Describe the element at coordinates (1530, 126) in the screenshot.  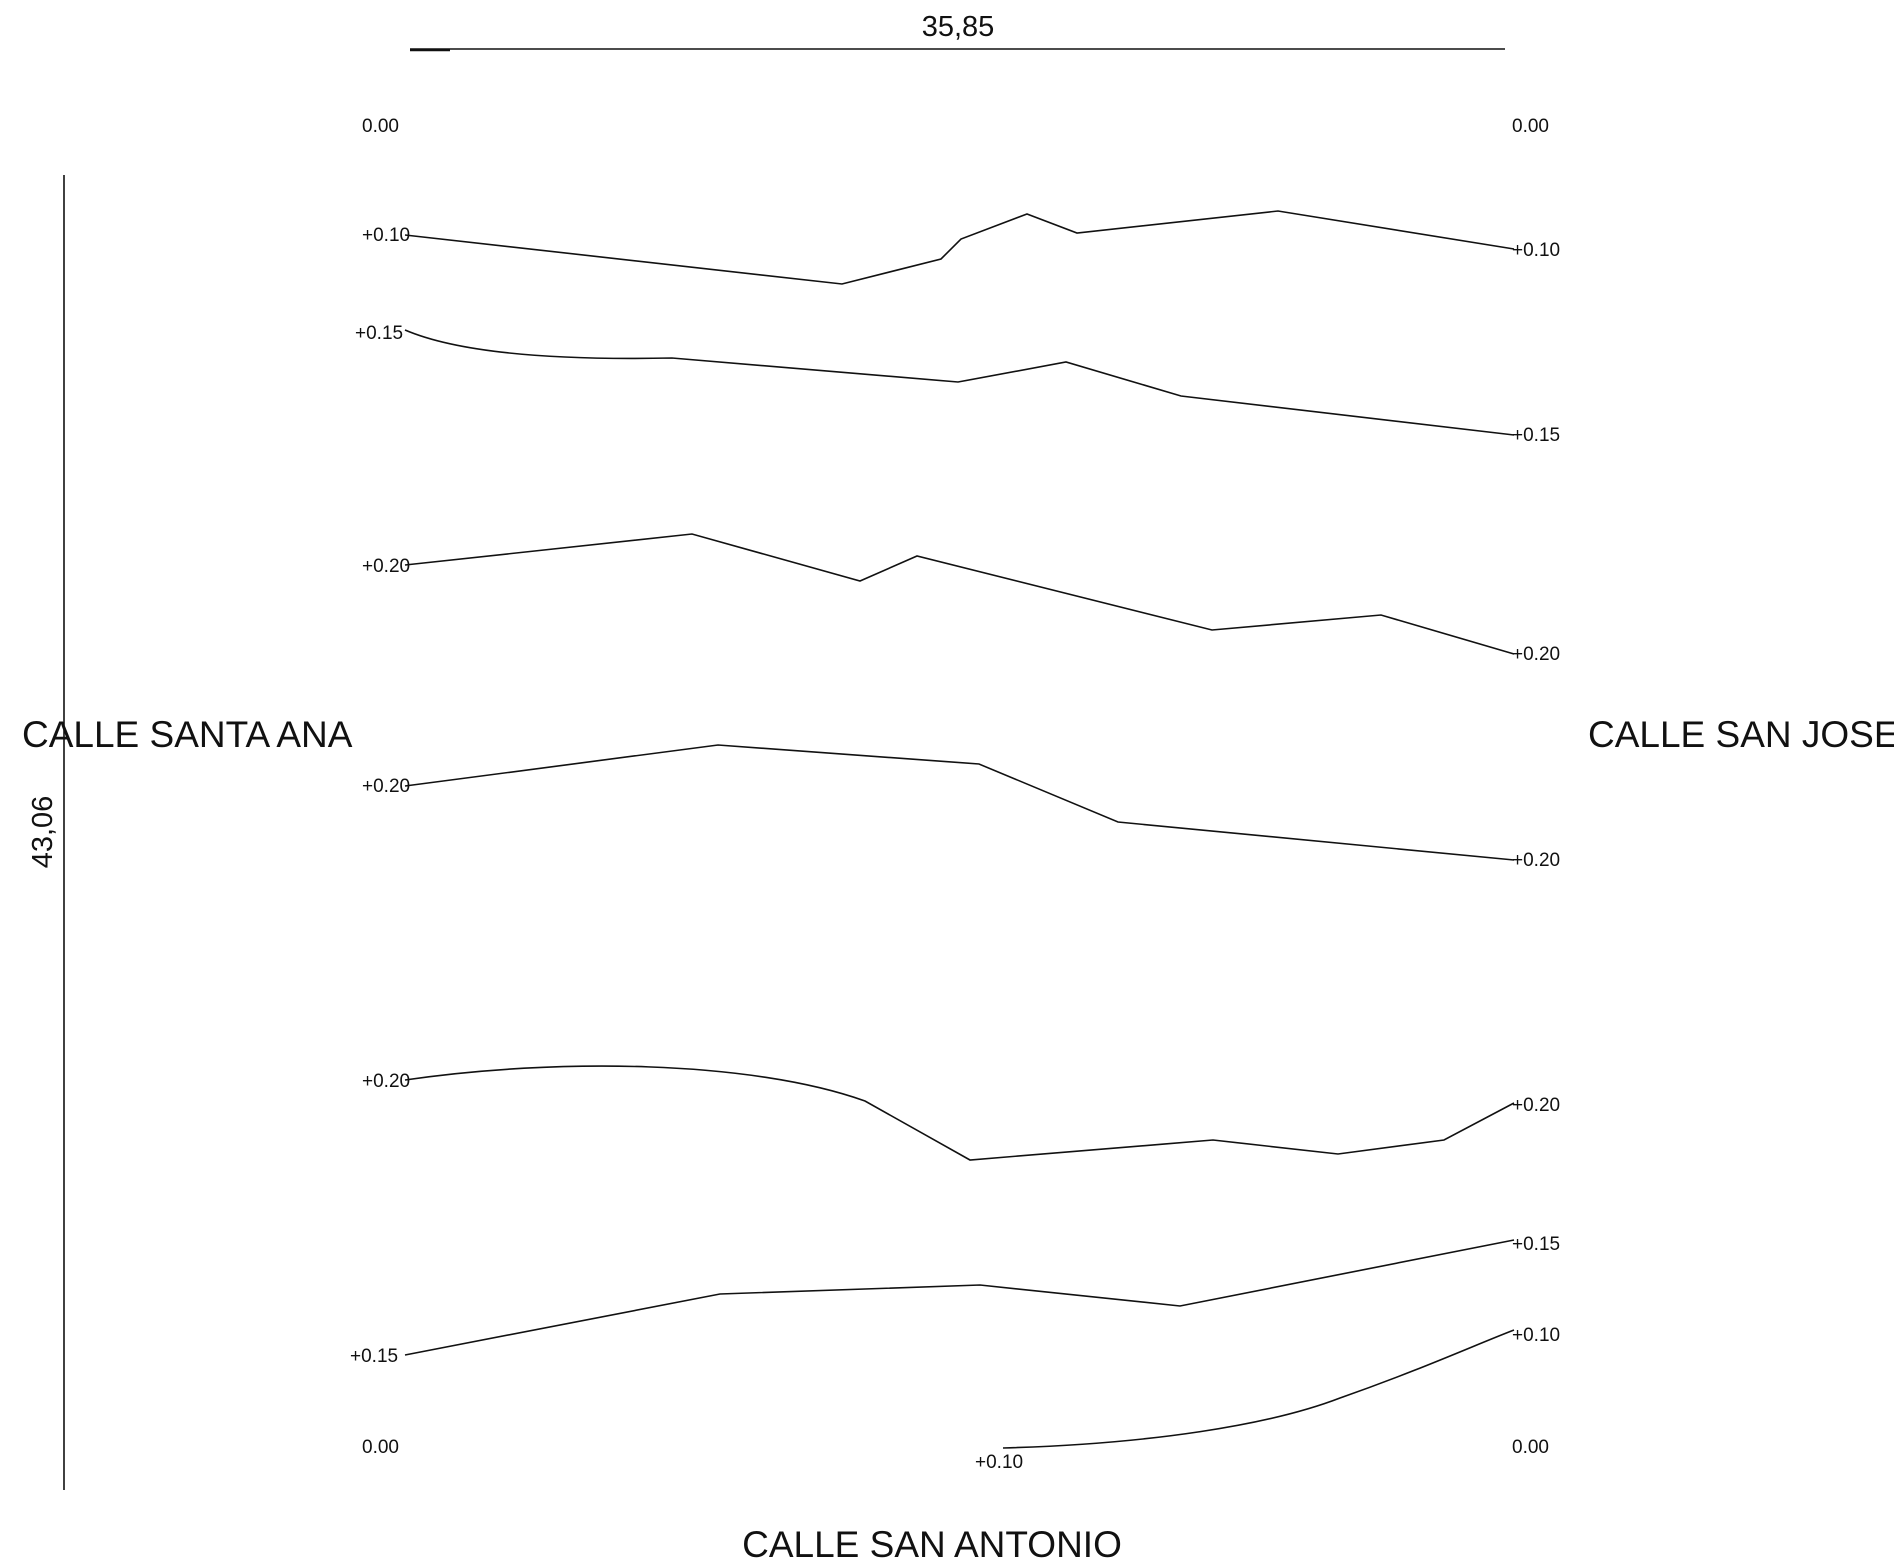
I see `corner-level-top-right: 0.00` at that location.